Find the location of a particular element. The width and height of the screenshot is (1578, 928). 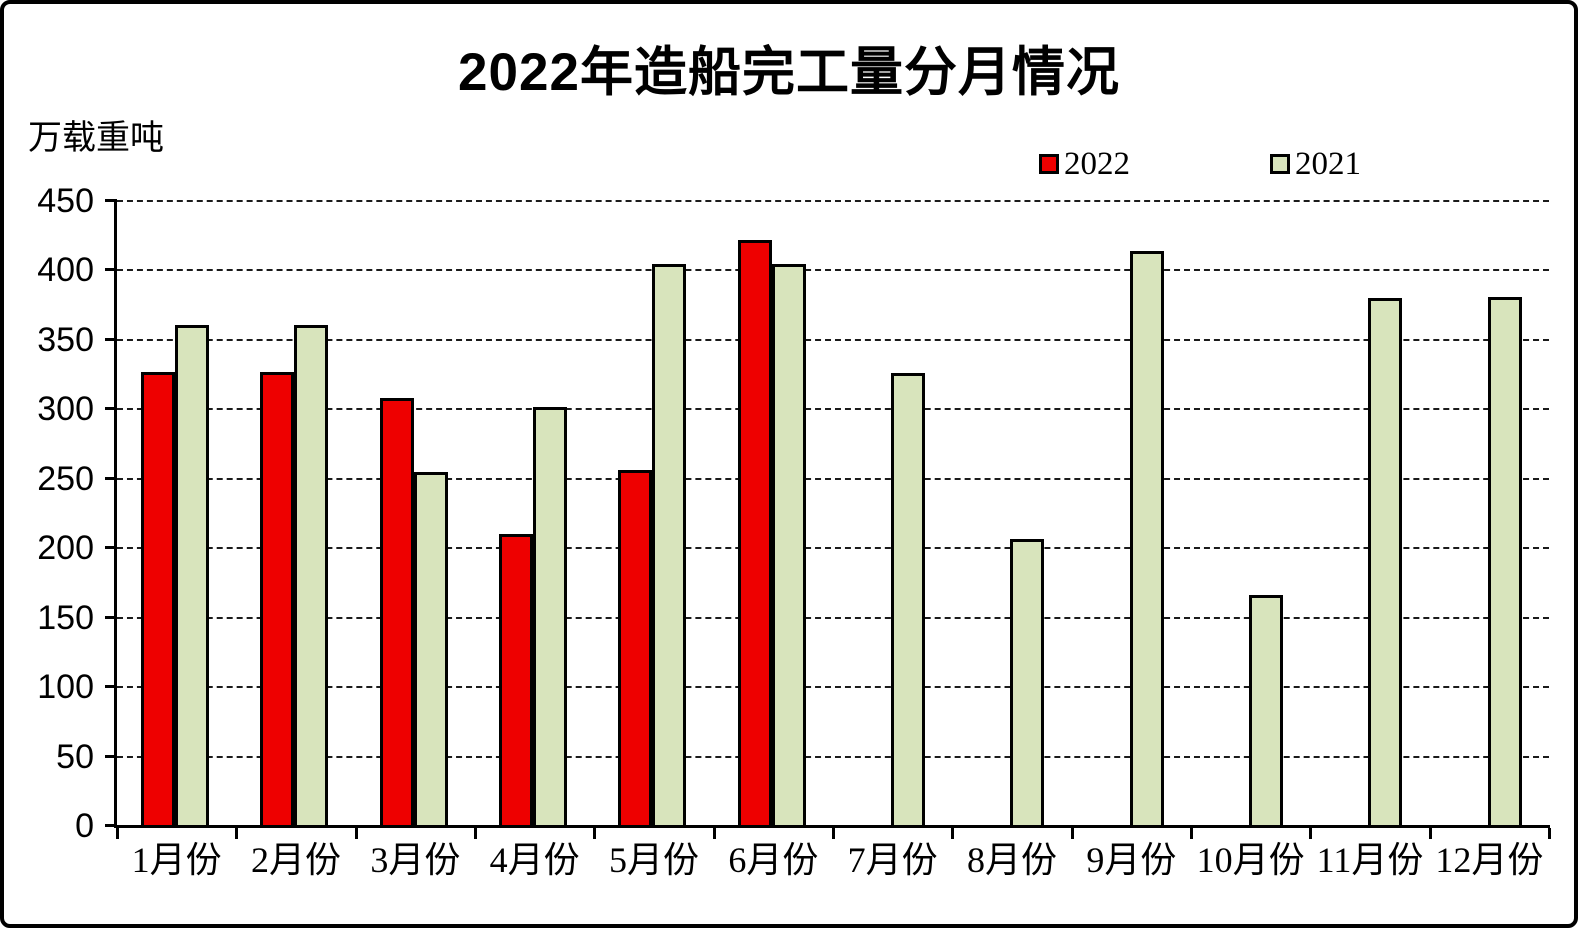

bar-2021-4月份 is located at coordinates (550, 617).